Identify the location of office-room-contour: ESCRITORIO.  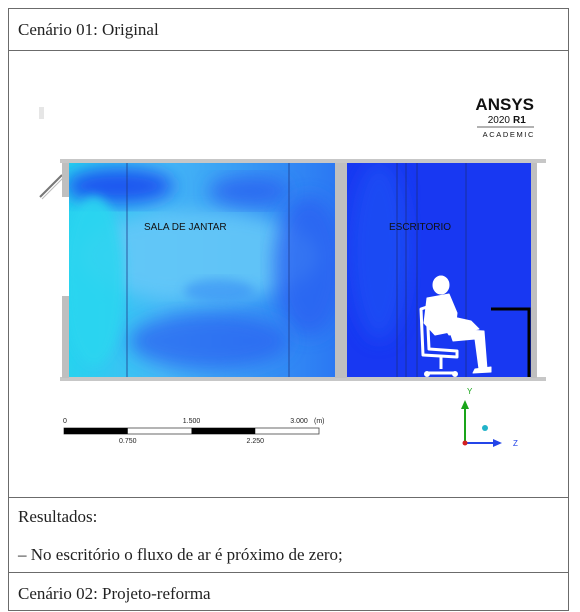
(439, 270).